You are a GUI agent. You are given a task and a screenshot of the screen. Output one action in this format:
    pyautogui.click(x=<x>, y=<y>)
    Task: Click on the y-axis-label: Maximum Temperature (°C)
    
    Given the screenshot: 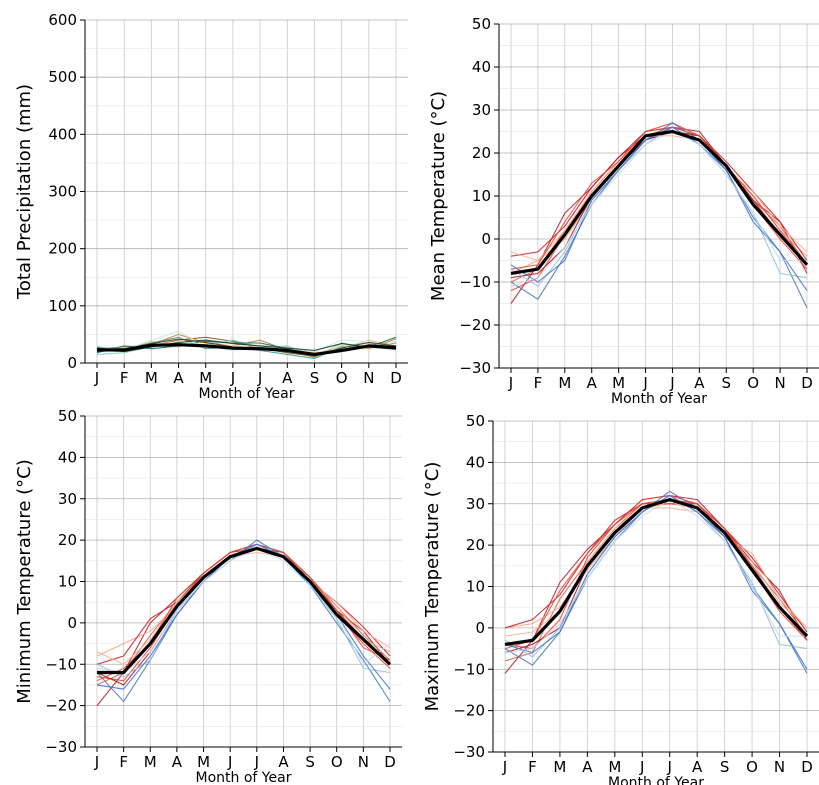 What is the action you would take?
    pyautogui.click(x=432, y=587)
    